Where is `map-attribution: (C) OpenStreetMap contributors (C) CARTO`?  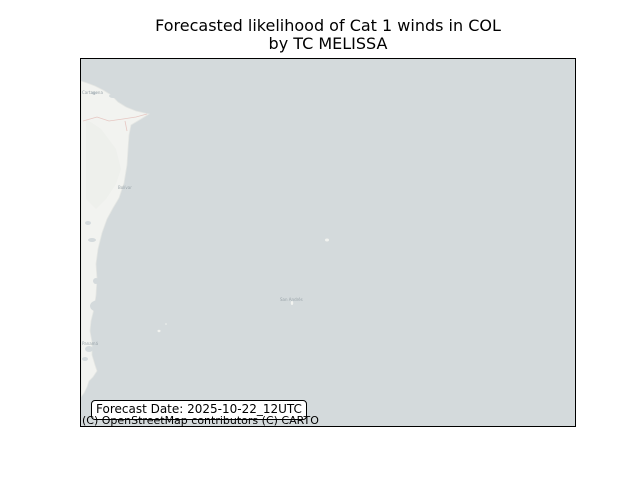
map-attribution: (C) OpenStreetMap contributors (C) CARTO is located at coordinates (200, 420).